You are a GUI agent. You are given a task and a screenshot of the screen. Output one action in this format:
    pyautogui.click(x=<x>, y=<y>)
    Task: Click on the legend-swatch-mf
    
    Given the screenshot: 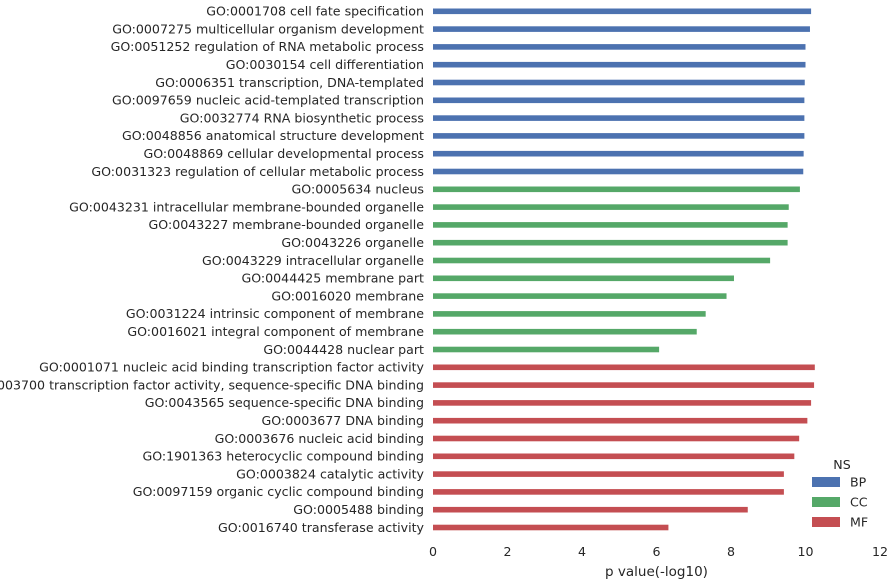 What is the action you would take?
    pyautogui.click(x=826, y=522)
    